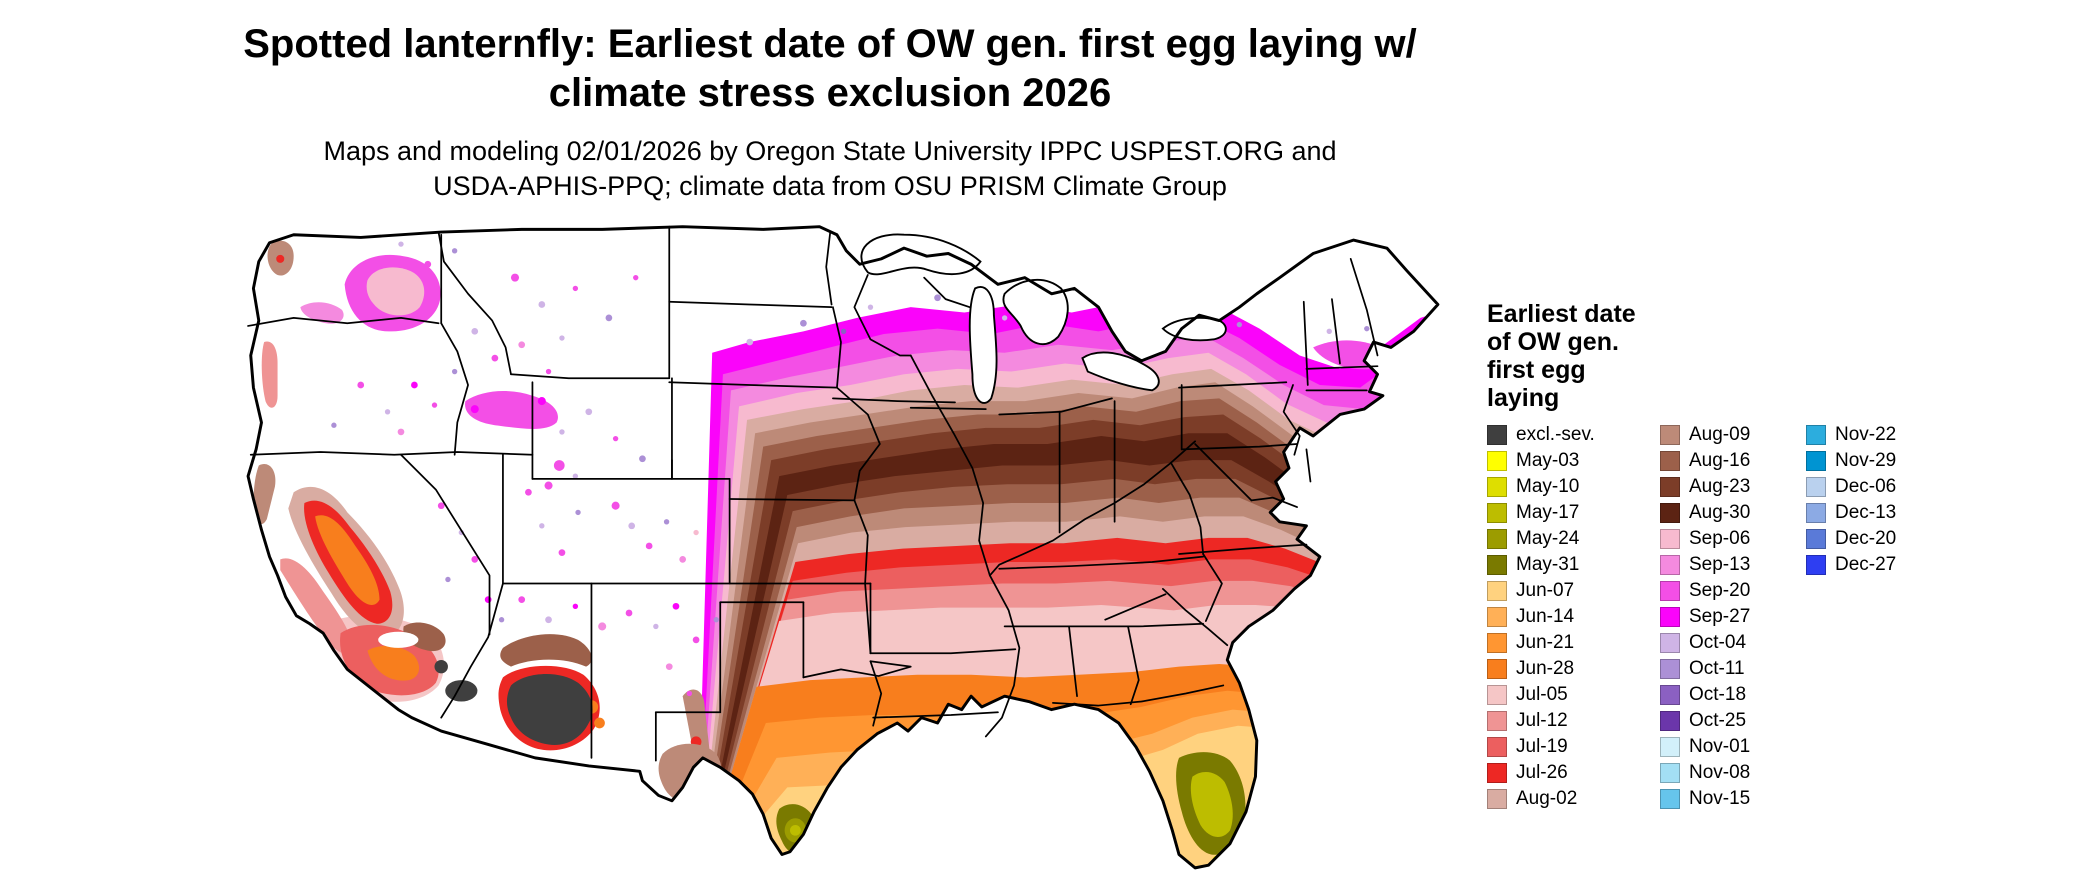 Image resolution: width=2100 pixels, height=892 pixels. What do you see at coordinates (1733, 695) in the screenshot?
I see `legend-row: Oct-18` at bounding box center [1733, 695].